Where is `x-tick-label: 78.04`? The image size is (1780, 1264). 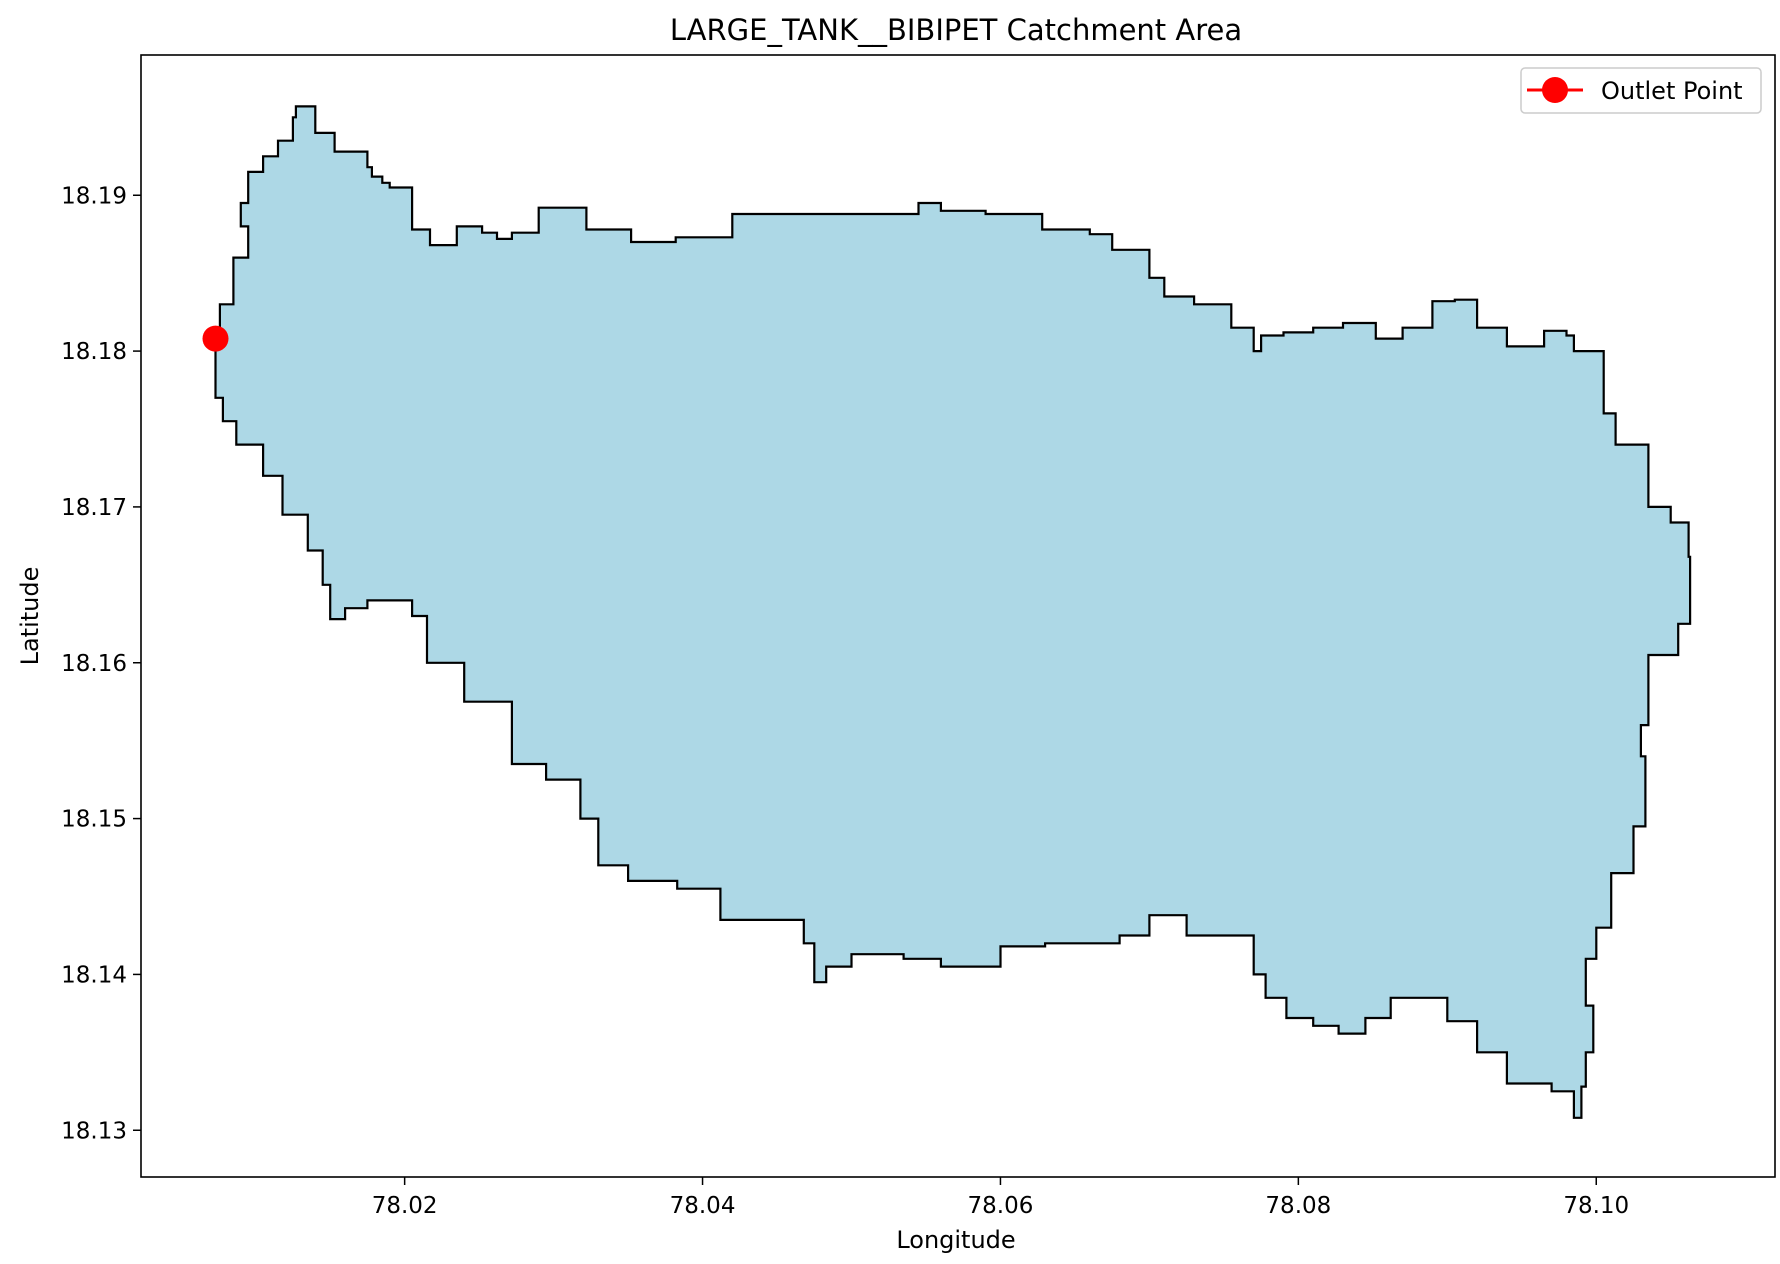
x-tick-label: 78.04 is located at coordinates (703, 1206).